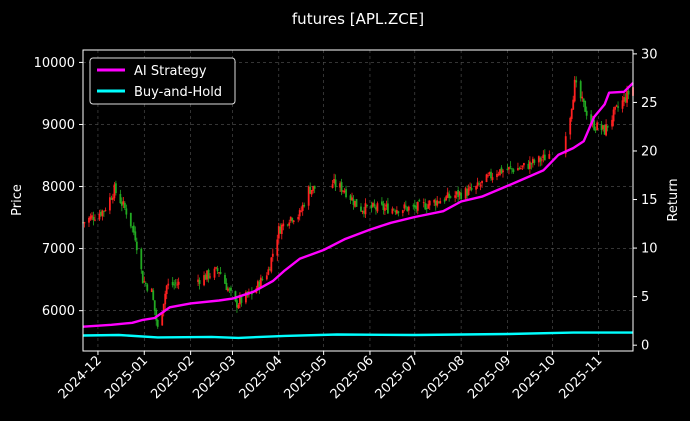 The width and height of the screenshot is (690, 421). What do you see at coordinates (58, 311) in the screenshot?
I see `y-left-tick-label: 6000` at bounding box center [58, 311].